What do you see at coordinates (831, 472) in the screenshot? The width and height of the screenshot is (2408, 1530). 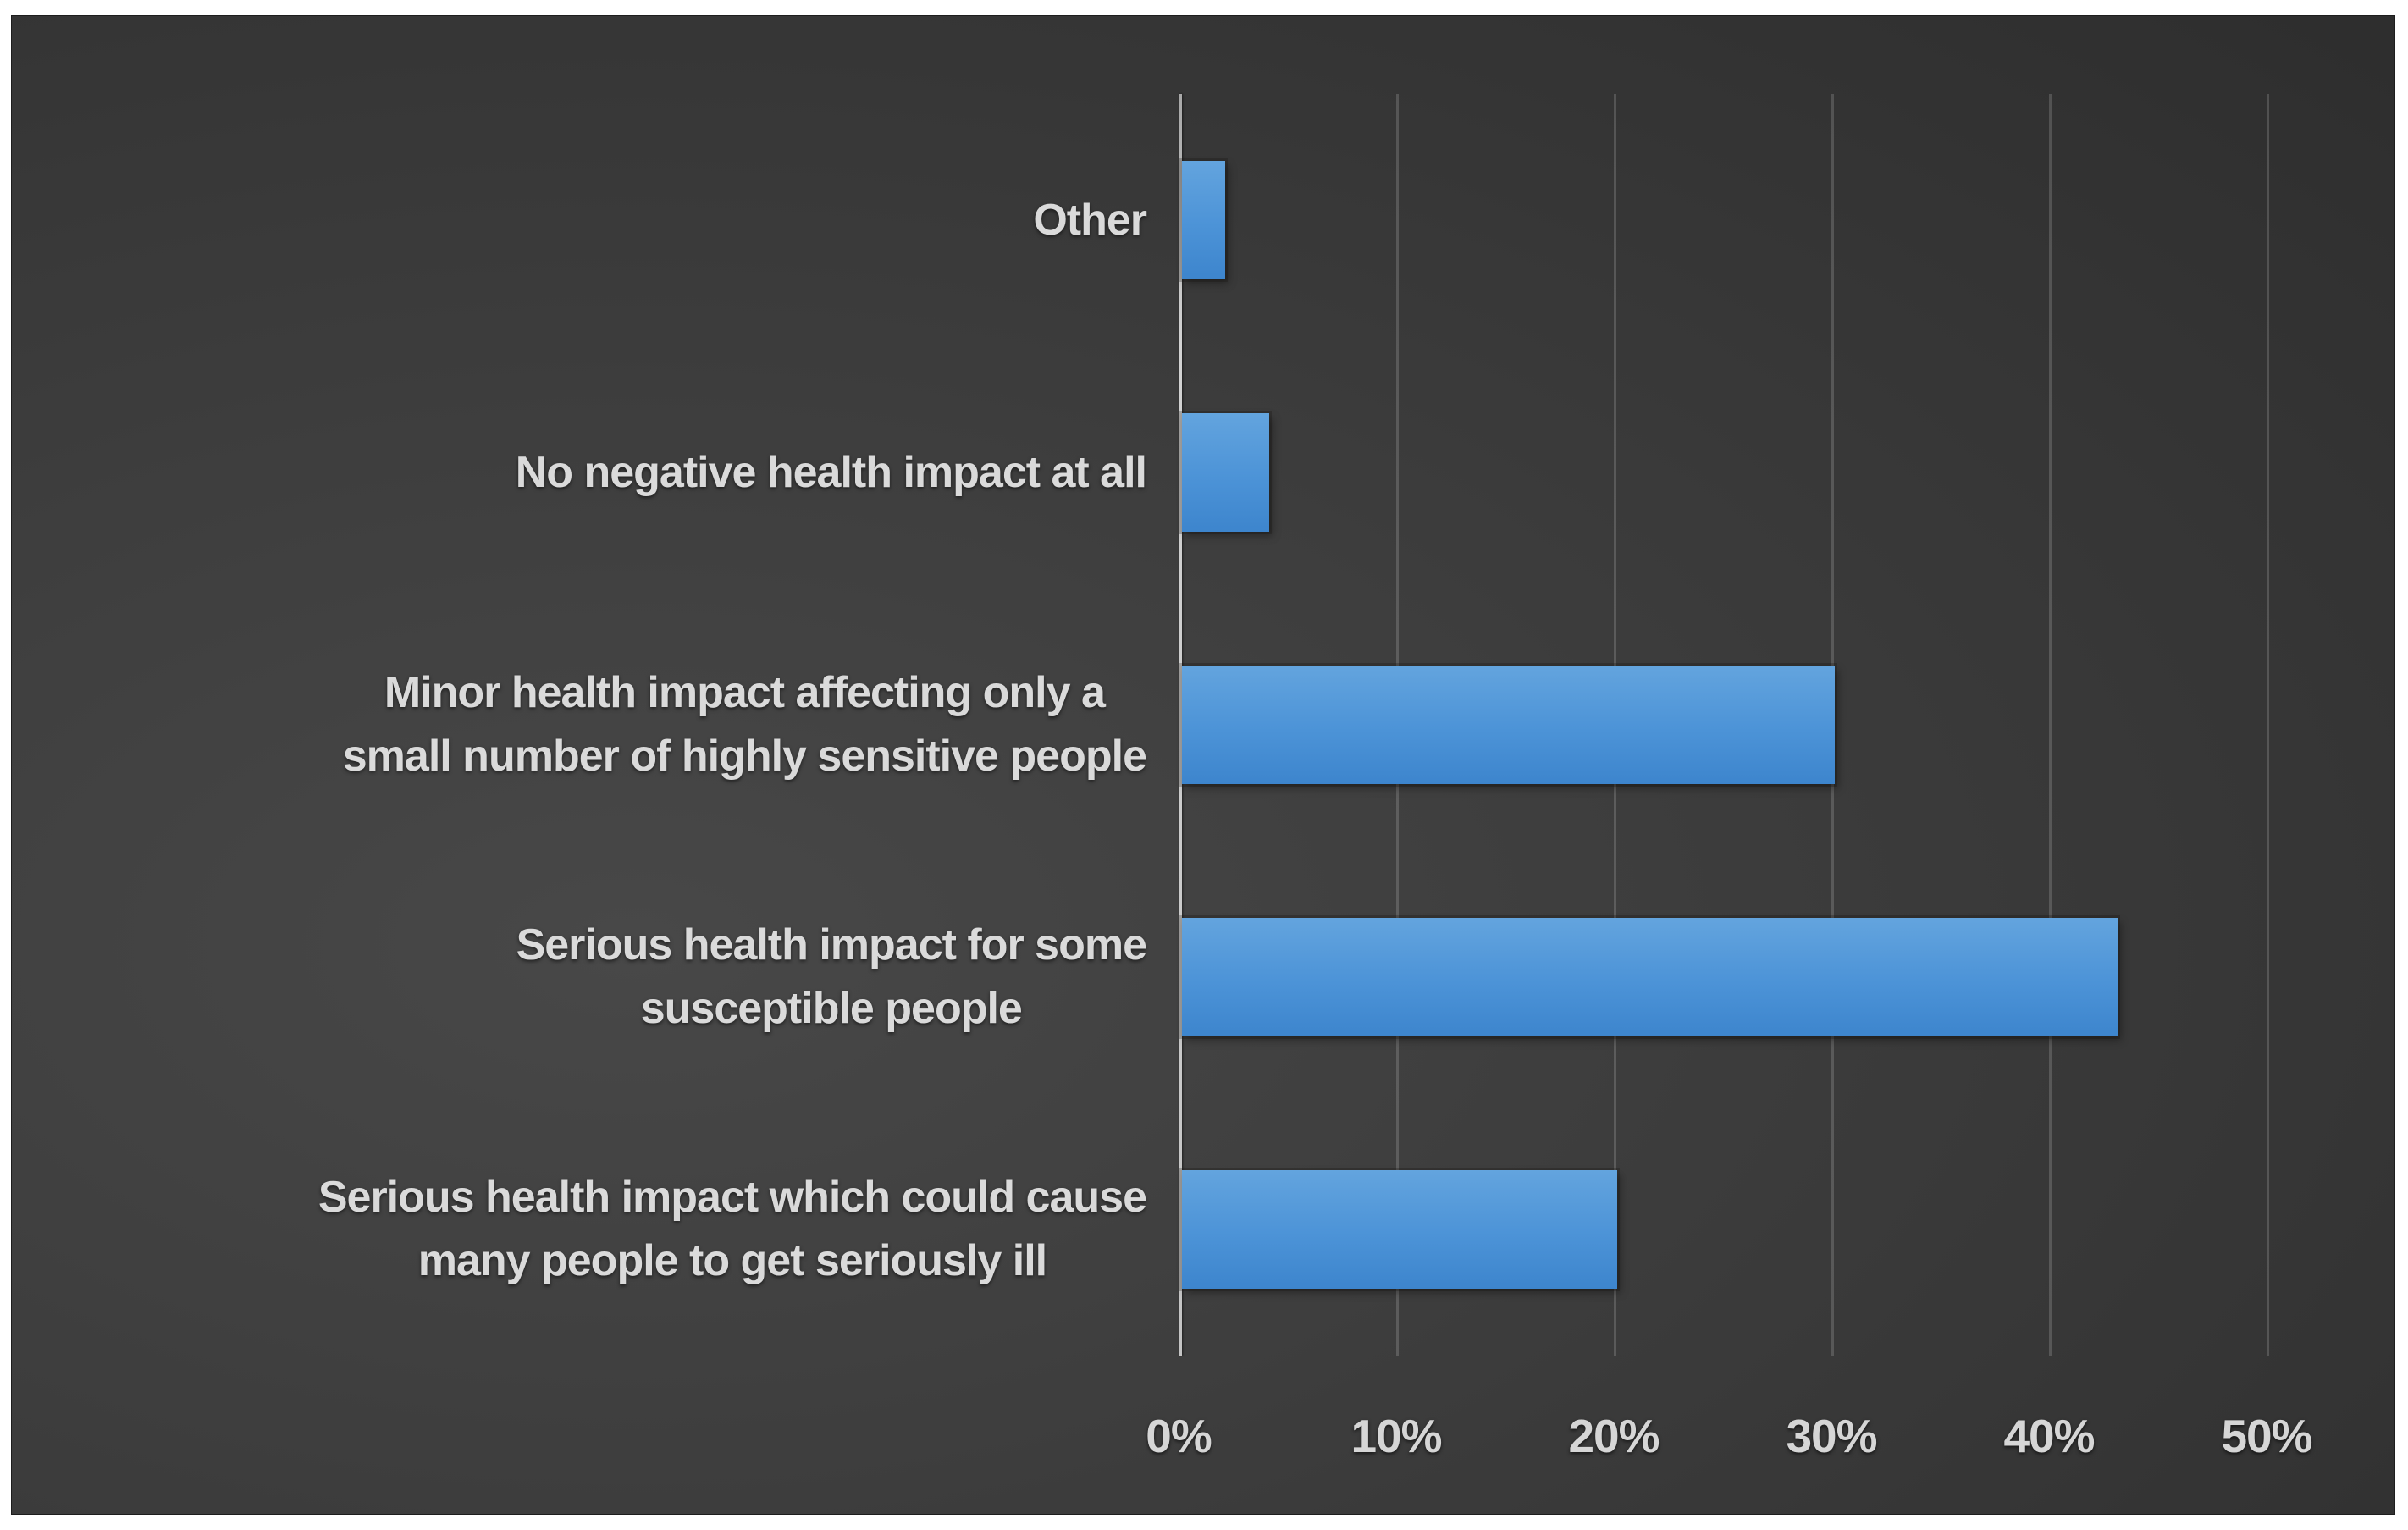 I see `category-label: No negative health impact at all` at bounding box center [831, 472].